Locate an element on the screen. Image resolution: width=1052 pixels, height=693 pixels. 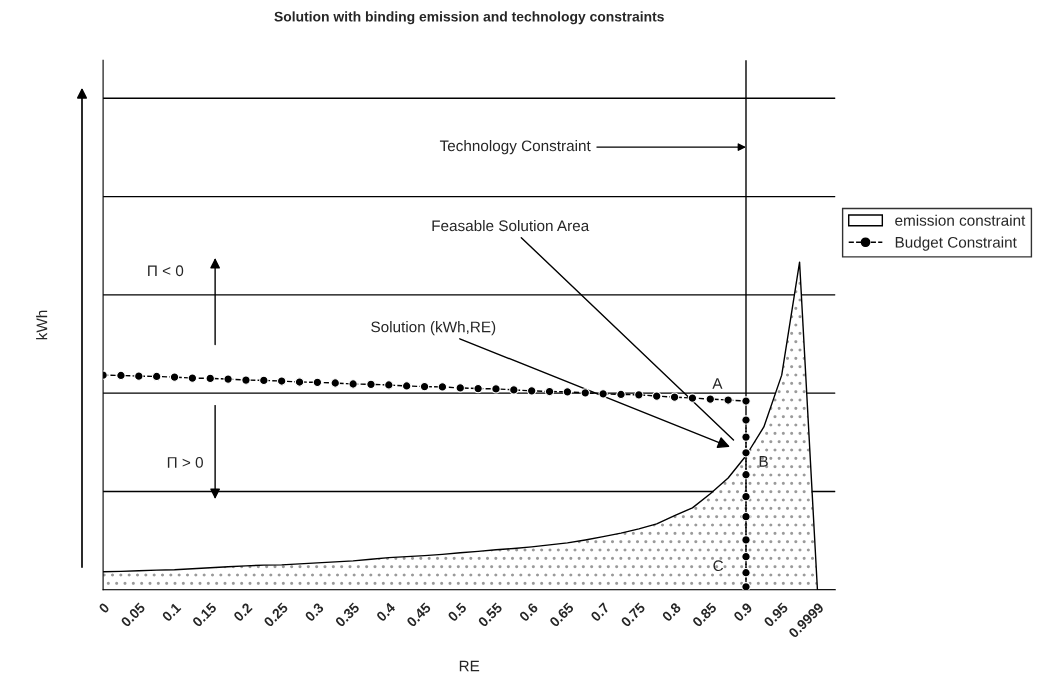
annotation: Π > 0 is located at coordinates (185, 462).